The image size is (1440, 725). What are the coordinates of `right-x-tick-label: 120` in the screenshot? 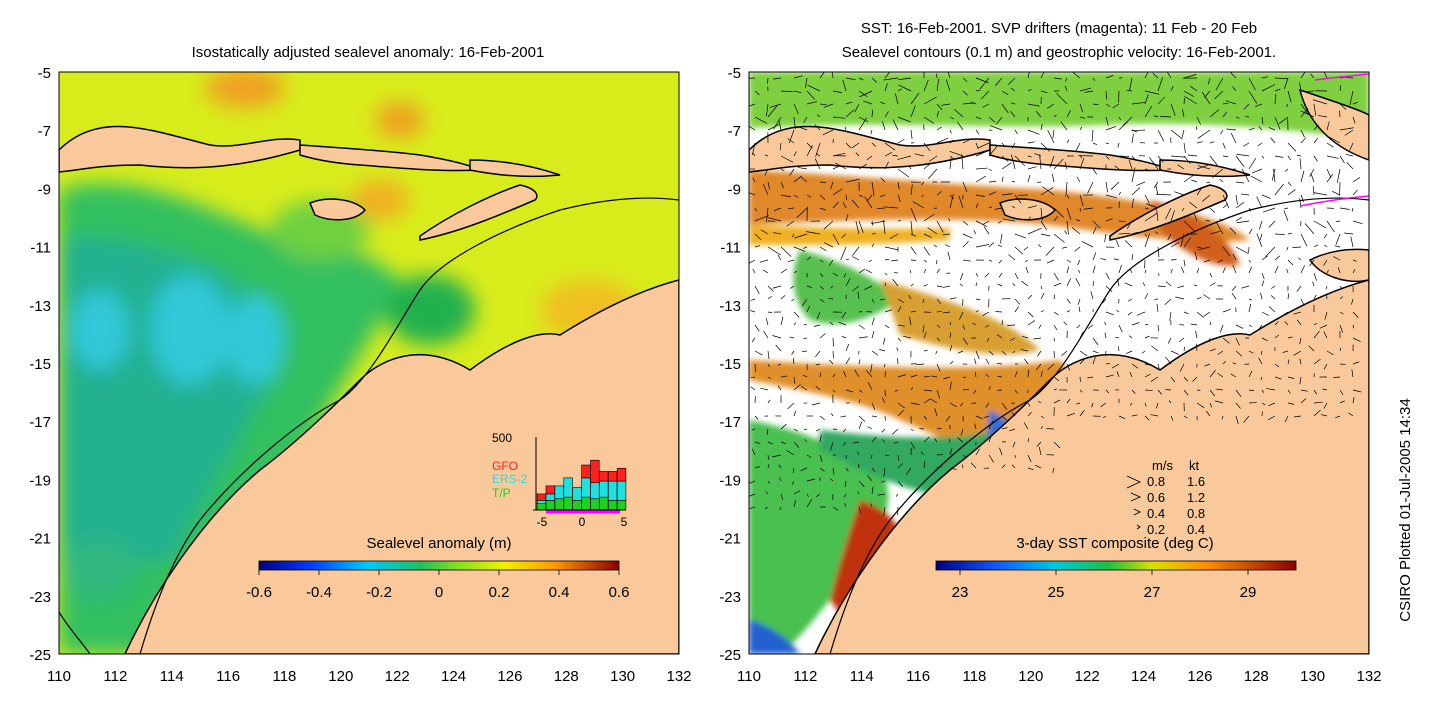 It's located at (1030, 676).